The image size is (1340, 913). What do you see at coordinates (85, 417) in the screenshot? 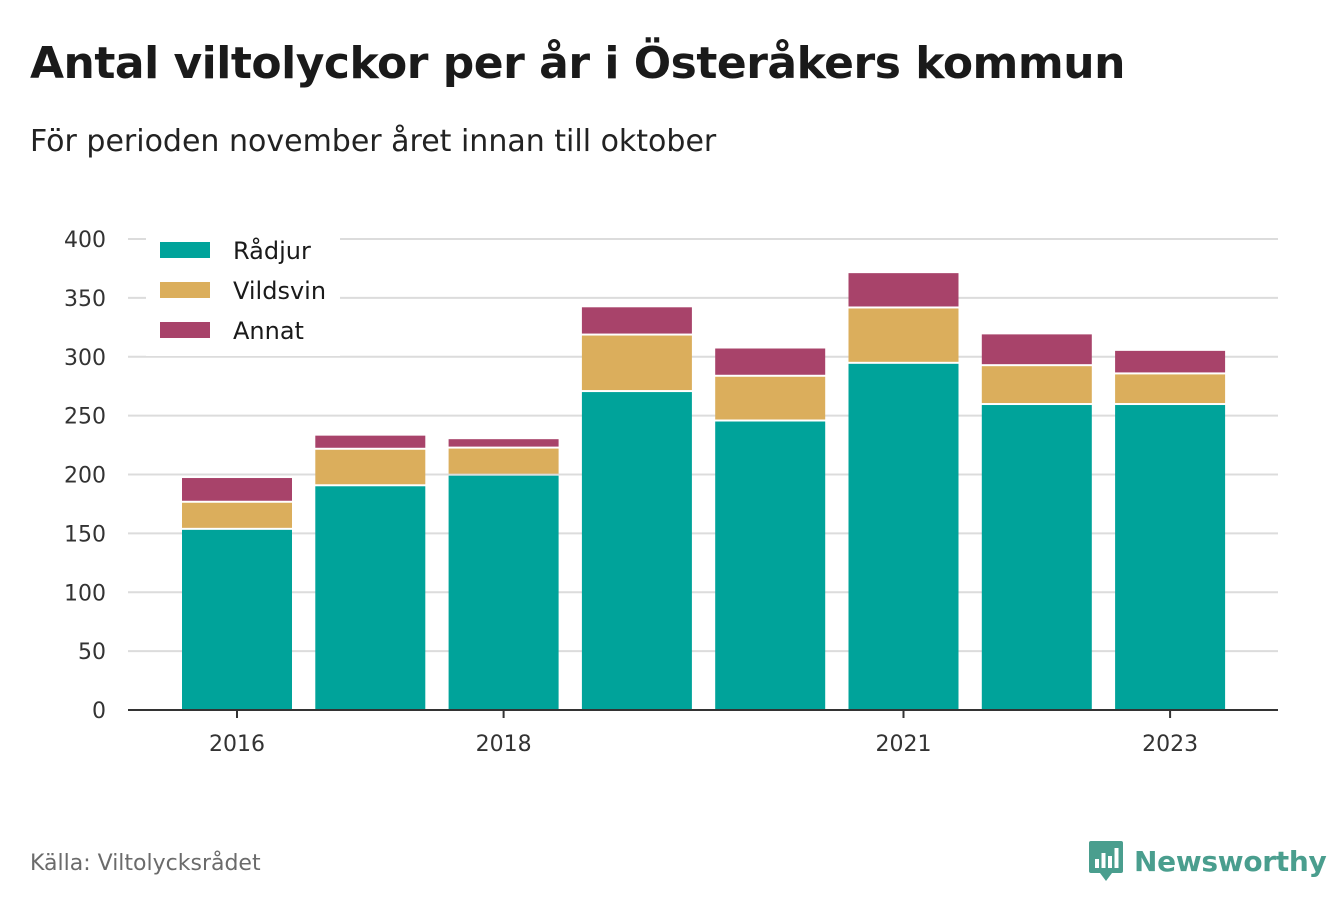
I see `y-tick-label: 250` at bounding box center [85, 417].